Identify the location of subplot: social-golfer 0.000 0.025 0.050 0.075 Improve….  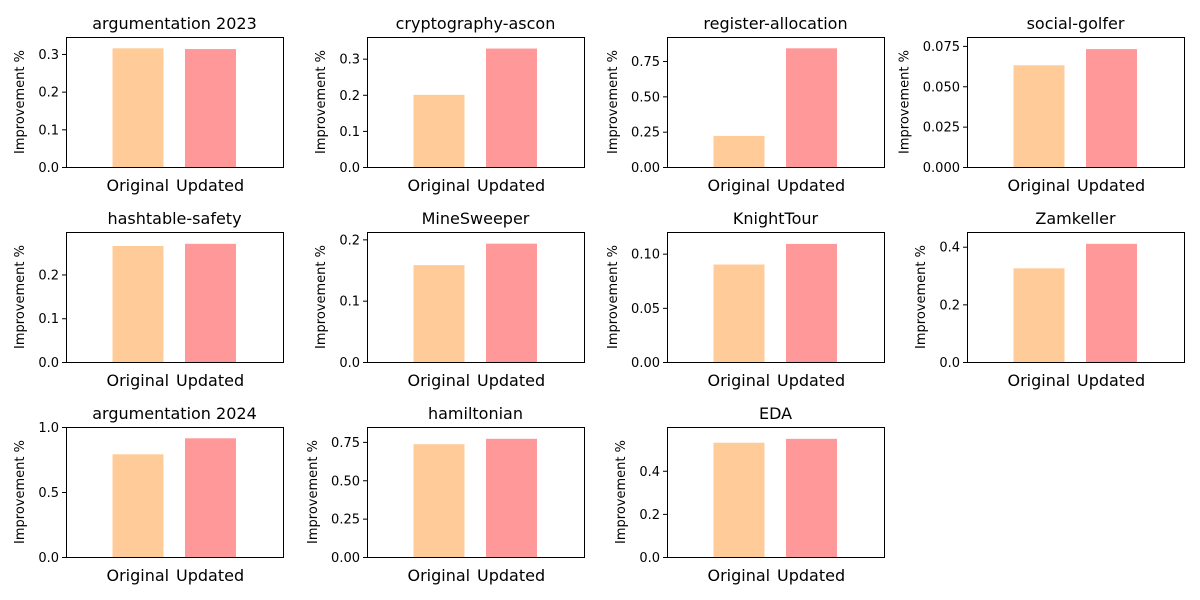
(1041, 104).